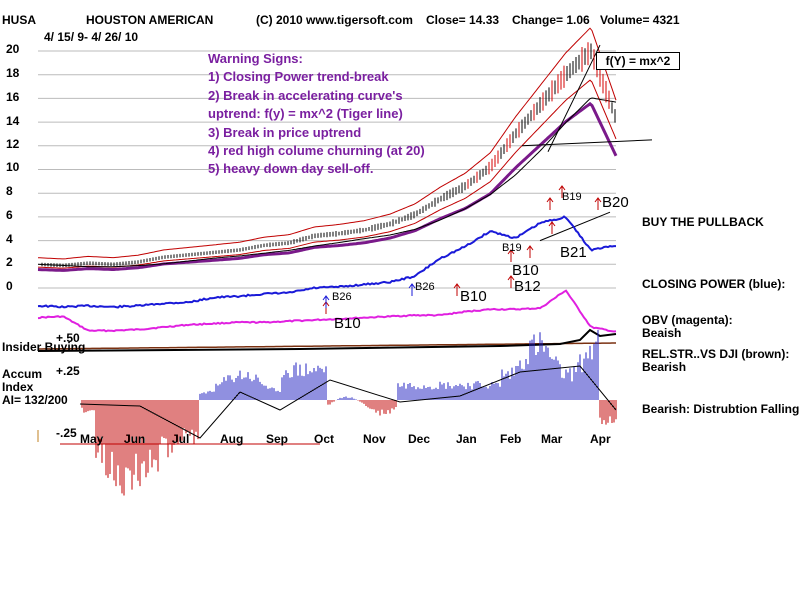  What do you see at coordinates (232, 439) in the screenshot?
I see `x-label-aug: Aug` at bounding box center [232, 439].